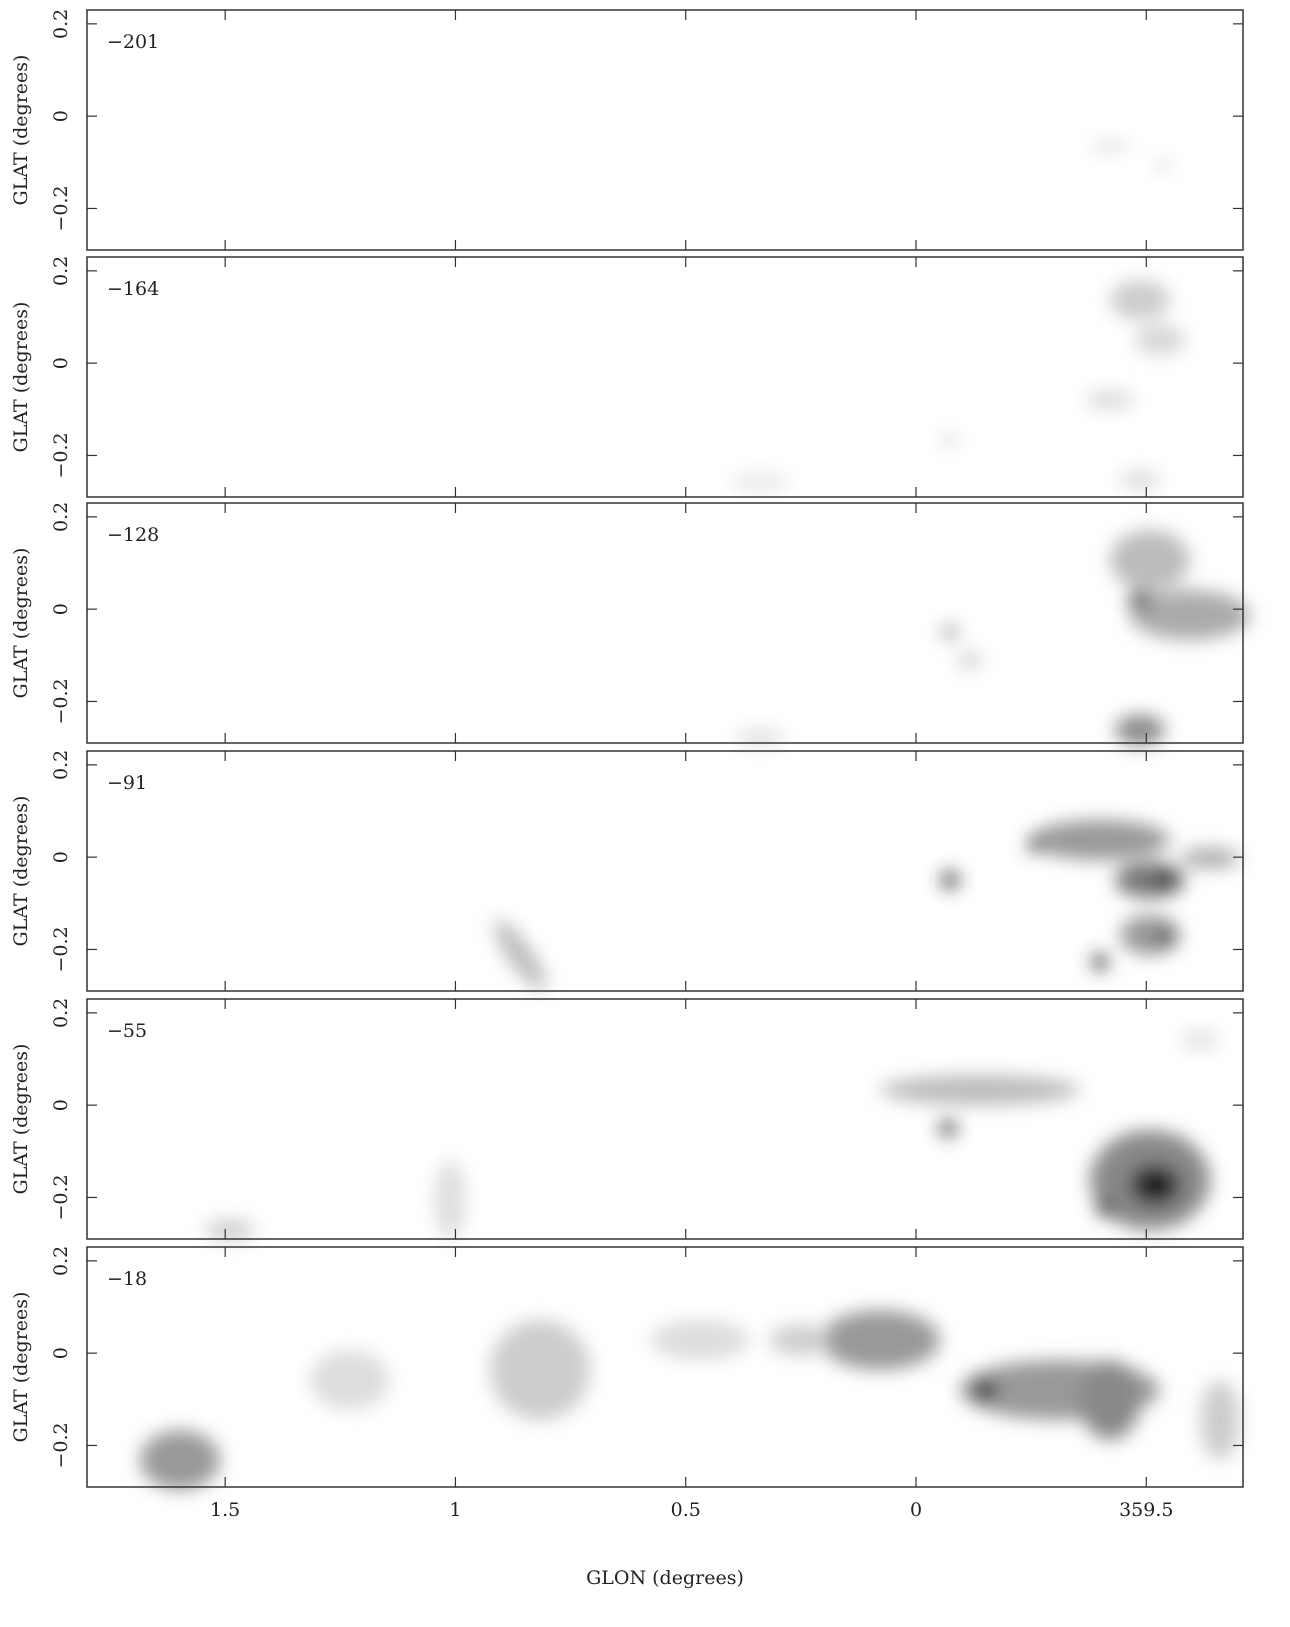 The image size is (1290, 1627). I want to click on panel: 0.2 0 −0.2 −55 GLAT (degrees), so click(627, 1119).